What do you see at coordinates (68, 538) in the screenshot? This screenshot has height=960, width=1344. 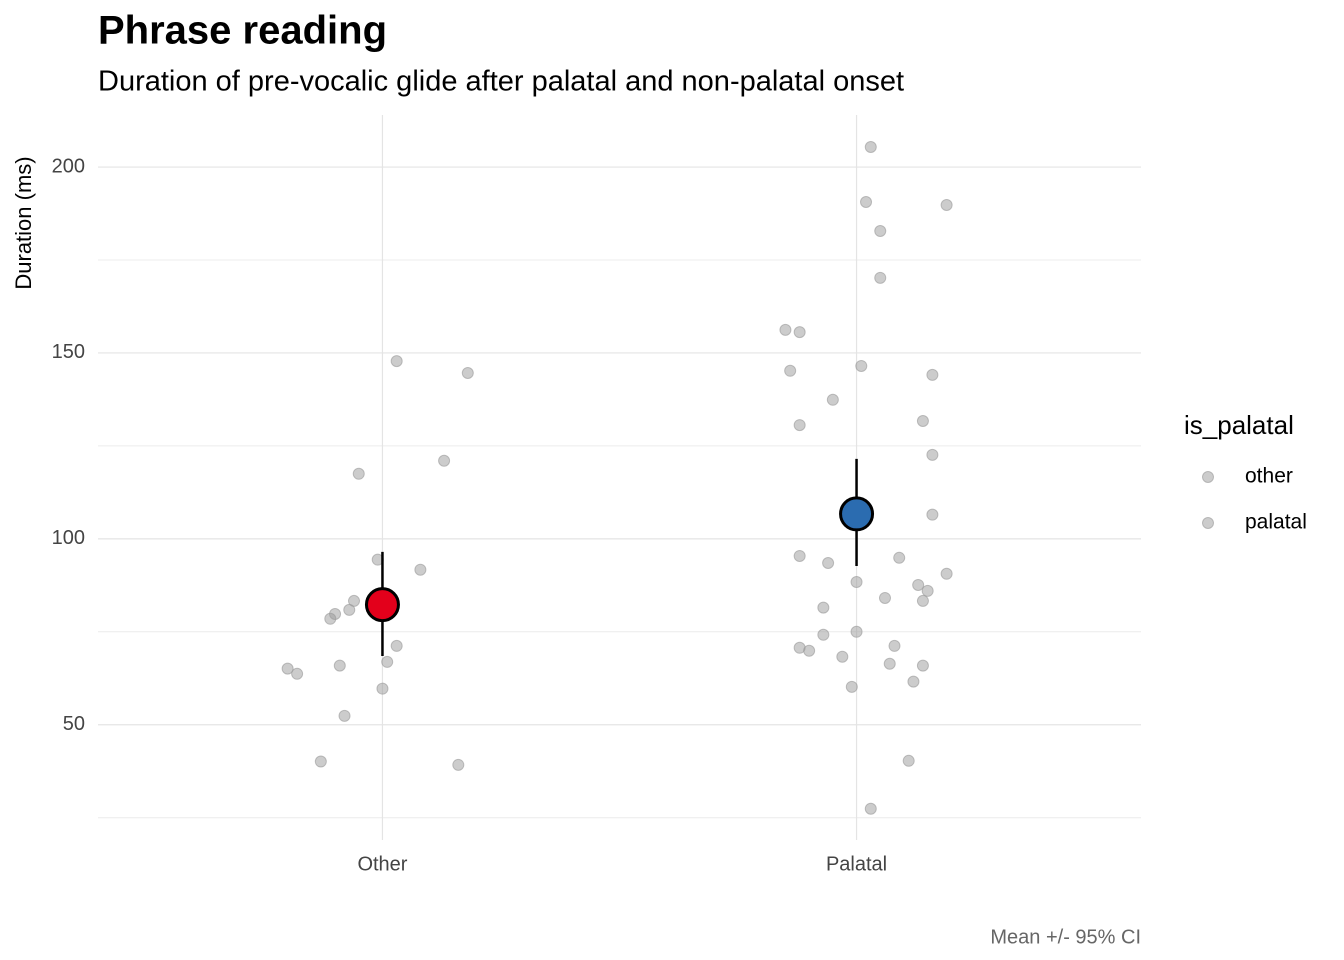 I see `y-tick-label: 100` at bounding box center [68, 538].